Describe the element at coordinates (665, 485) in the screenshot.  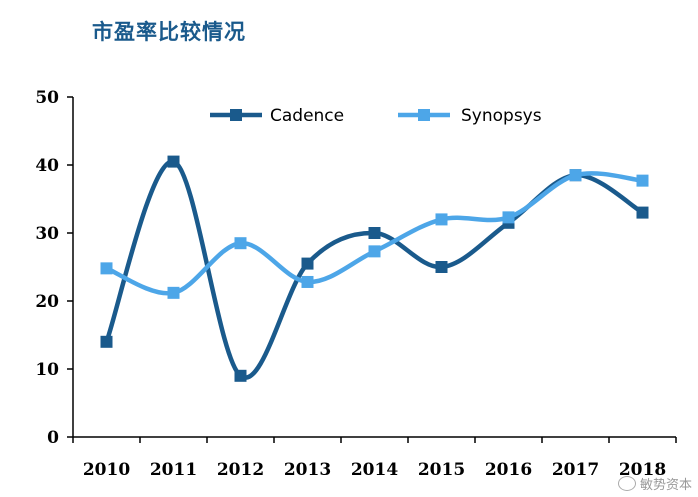
I see `watermark-text: 敏势资本` at that location.